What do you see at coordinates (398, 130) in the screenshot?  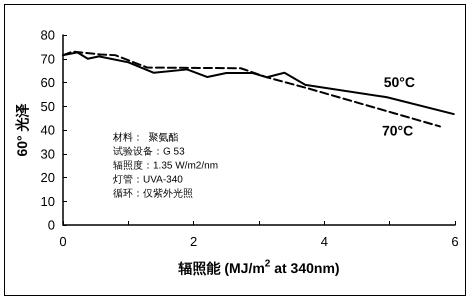 I see `series-label: 70°C` at bounding box center [398, 130].